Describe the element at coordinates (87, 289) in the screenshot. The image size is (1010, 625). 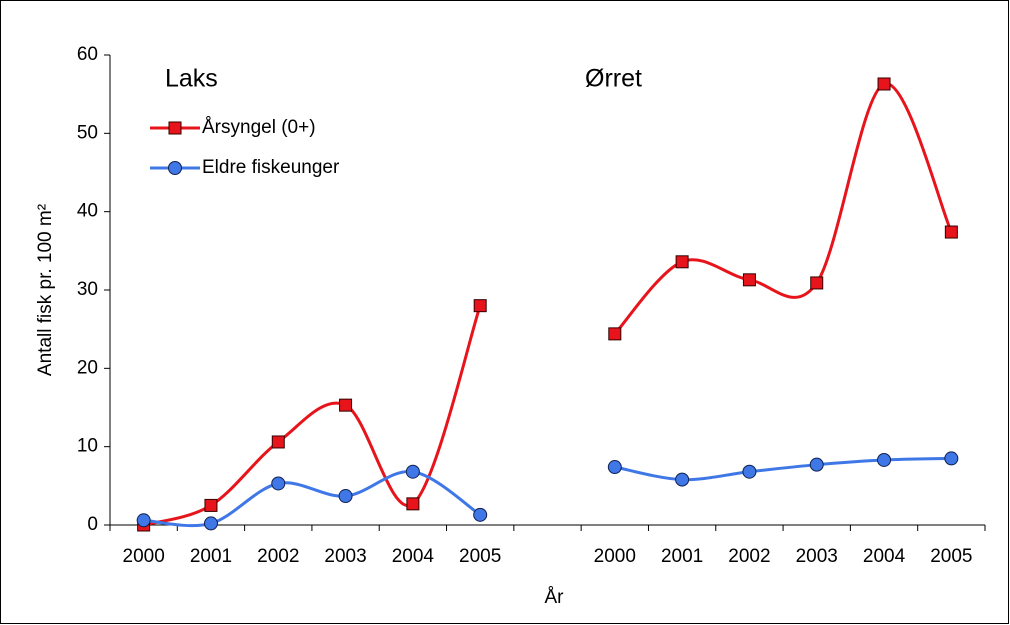
I see `y-tick-label: 30` at that location.